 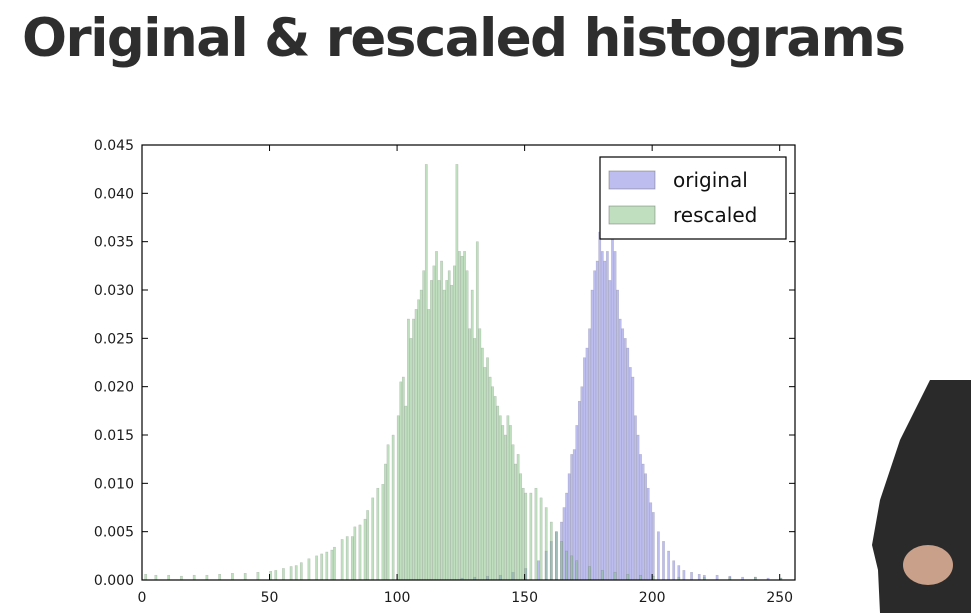 What do you see at coordinates (270, 598) in the screenshot?
I see `x-tick-label: 50` at bounding box center [270, 598].